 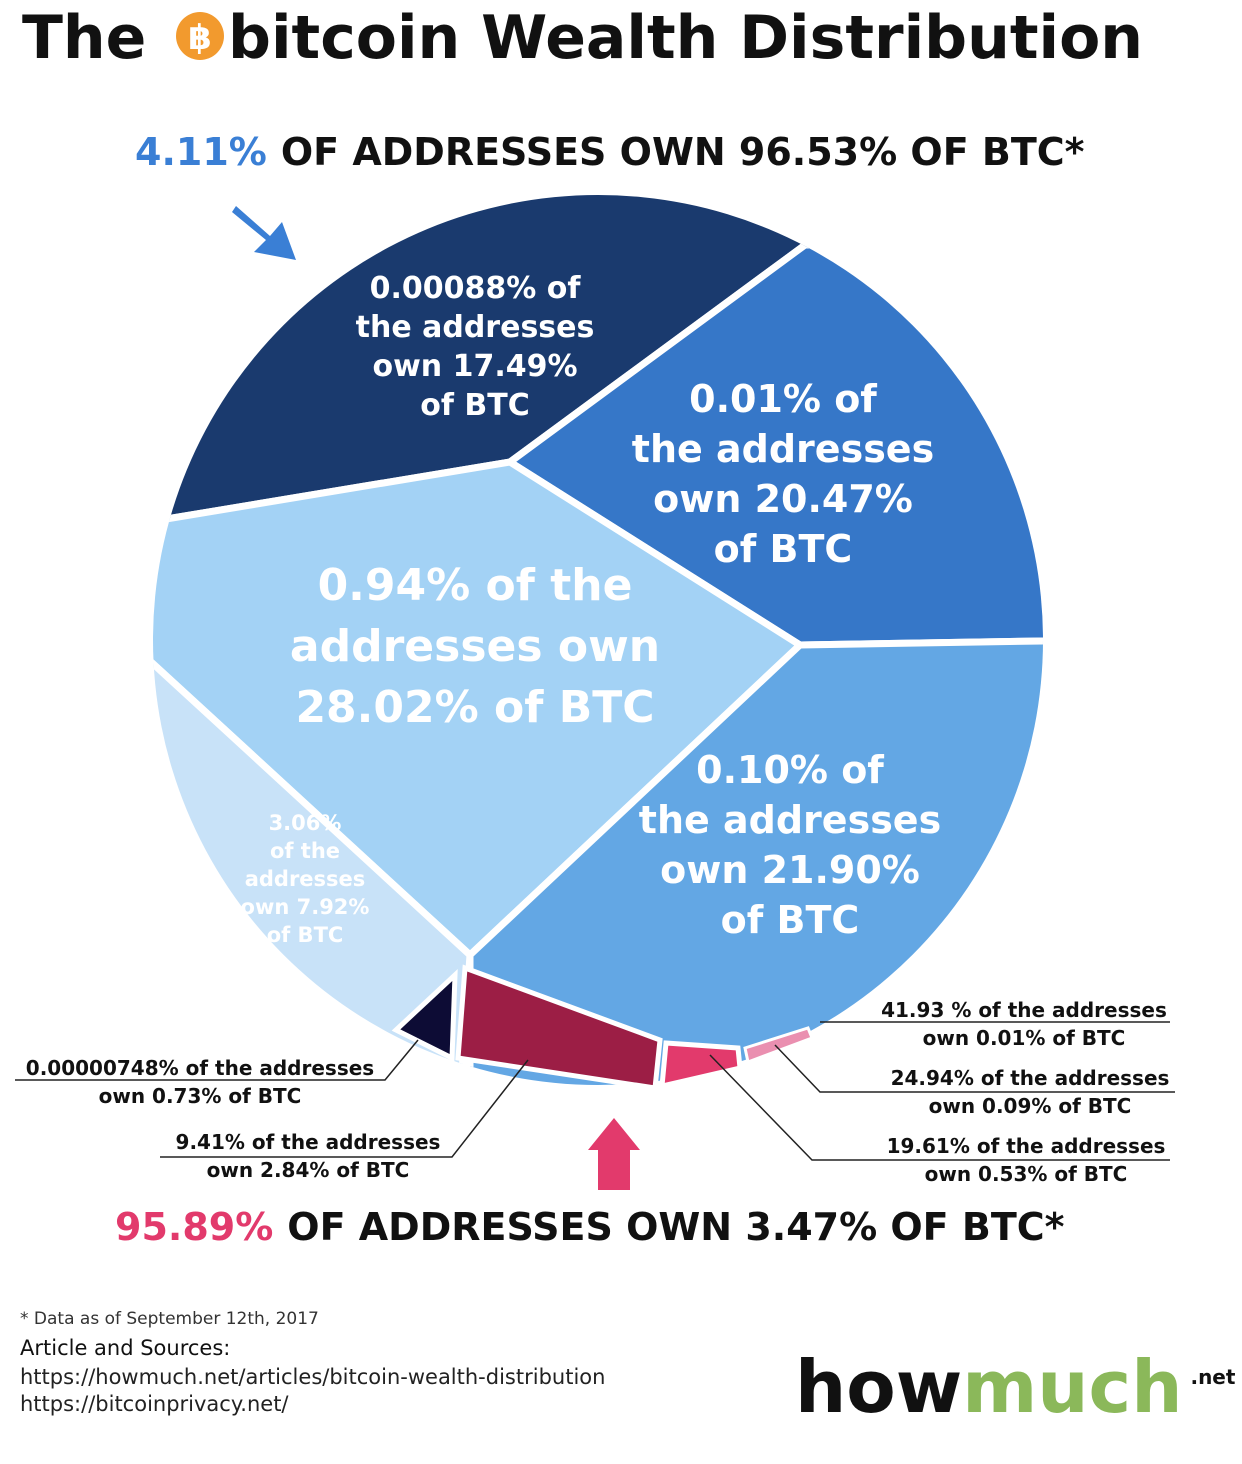 What do you see at coordinates (84, 38) in the screenshot?
I see `title-prefix: The` at bounding box center [84, 38].